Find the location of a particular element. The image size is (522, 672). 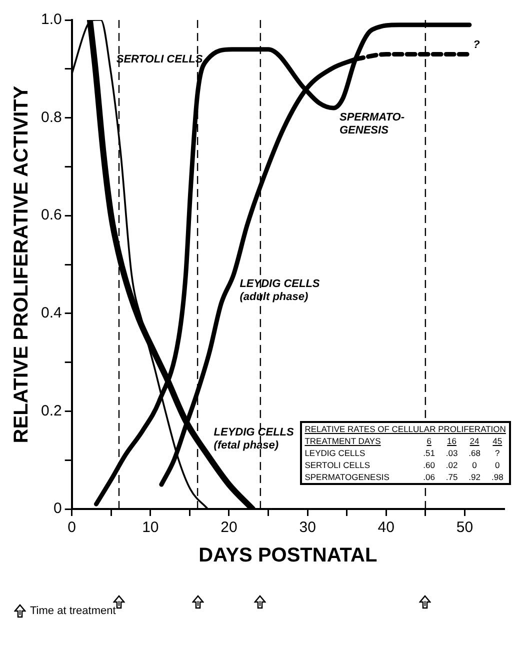

x-tick-label: 50 is located at coordinates (465, 527).